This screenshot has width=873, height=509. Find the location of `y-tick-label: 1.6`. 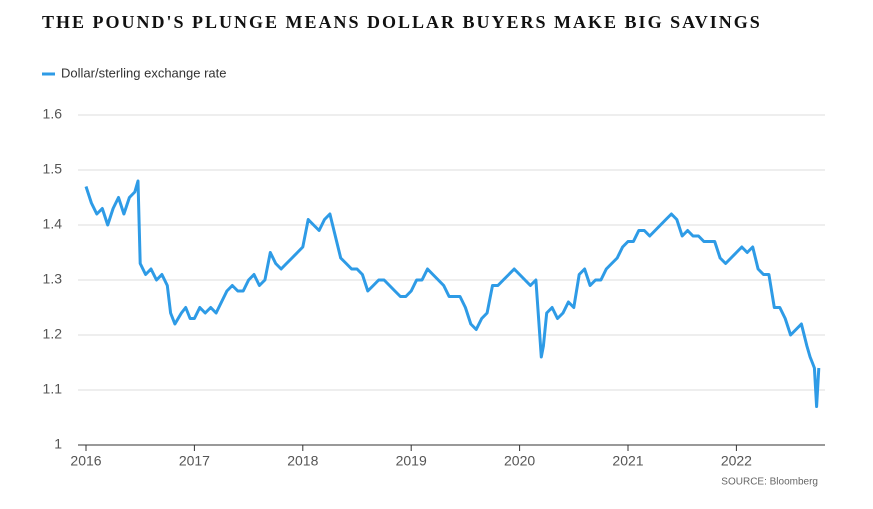

y-tick-label: 1.6 is located at coordinates (53, 114).